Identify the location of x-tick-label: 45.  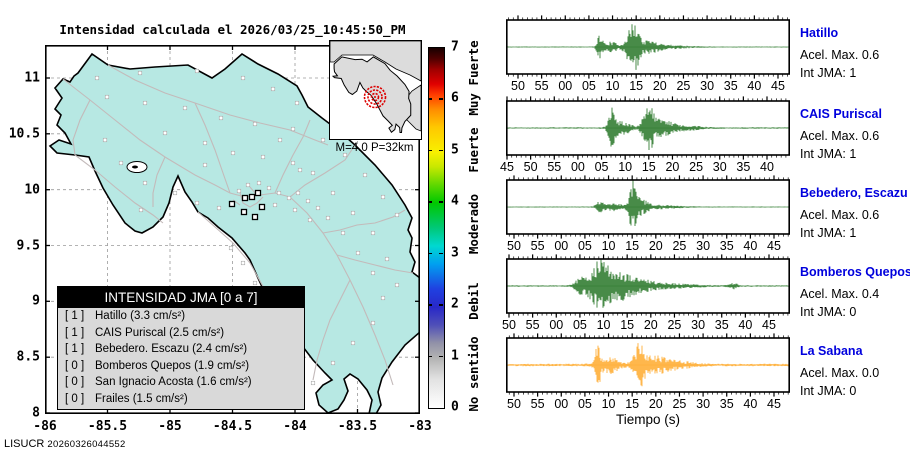
(774, 246).